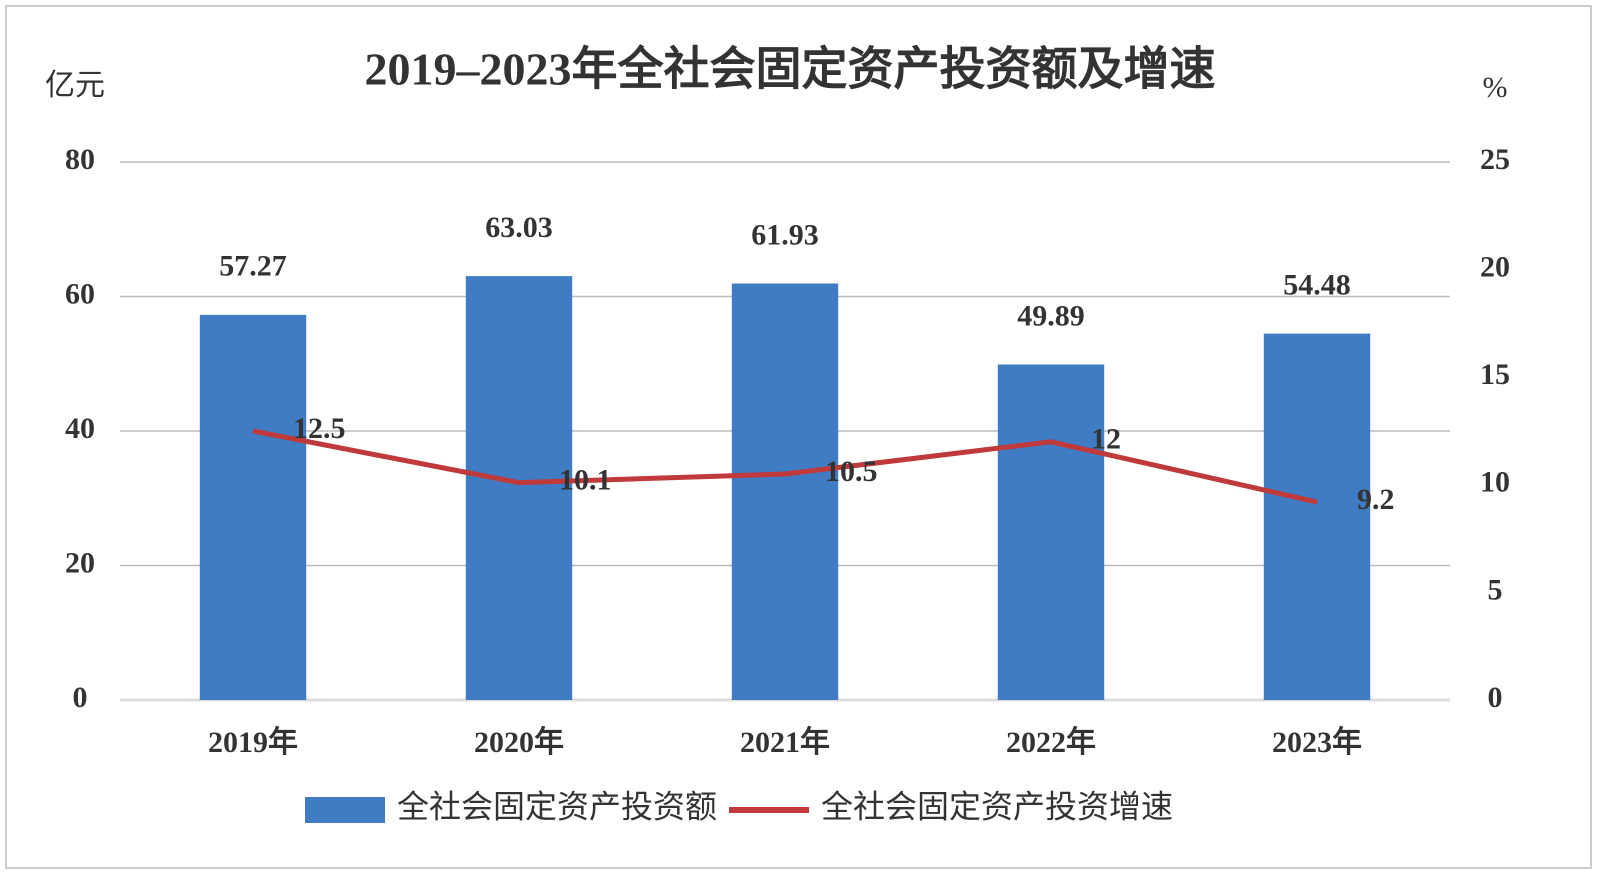 This screenshot has width=1597, height=885. I want to click on y-axis-label: 亿元, so click(75, 85).